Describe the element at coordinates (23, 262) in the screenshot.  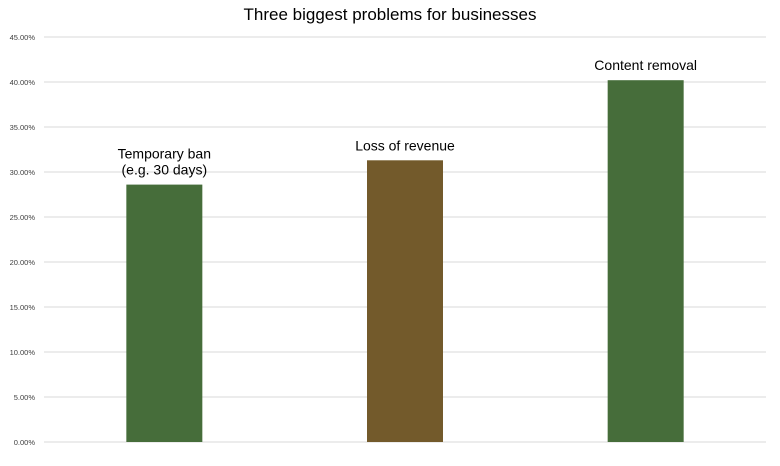
I see `y-tick-label: 20.00%` at that location.